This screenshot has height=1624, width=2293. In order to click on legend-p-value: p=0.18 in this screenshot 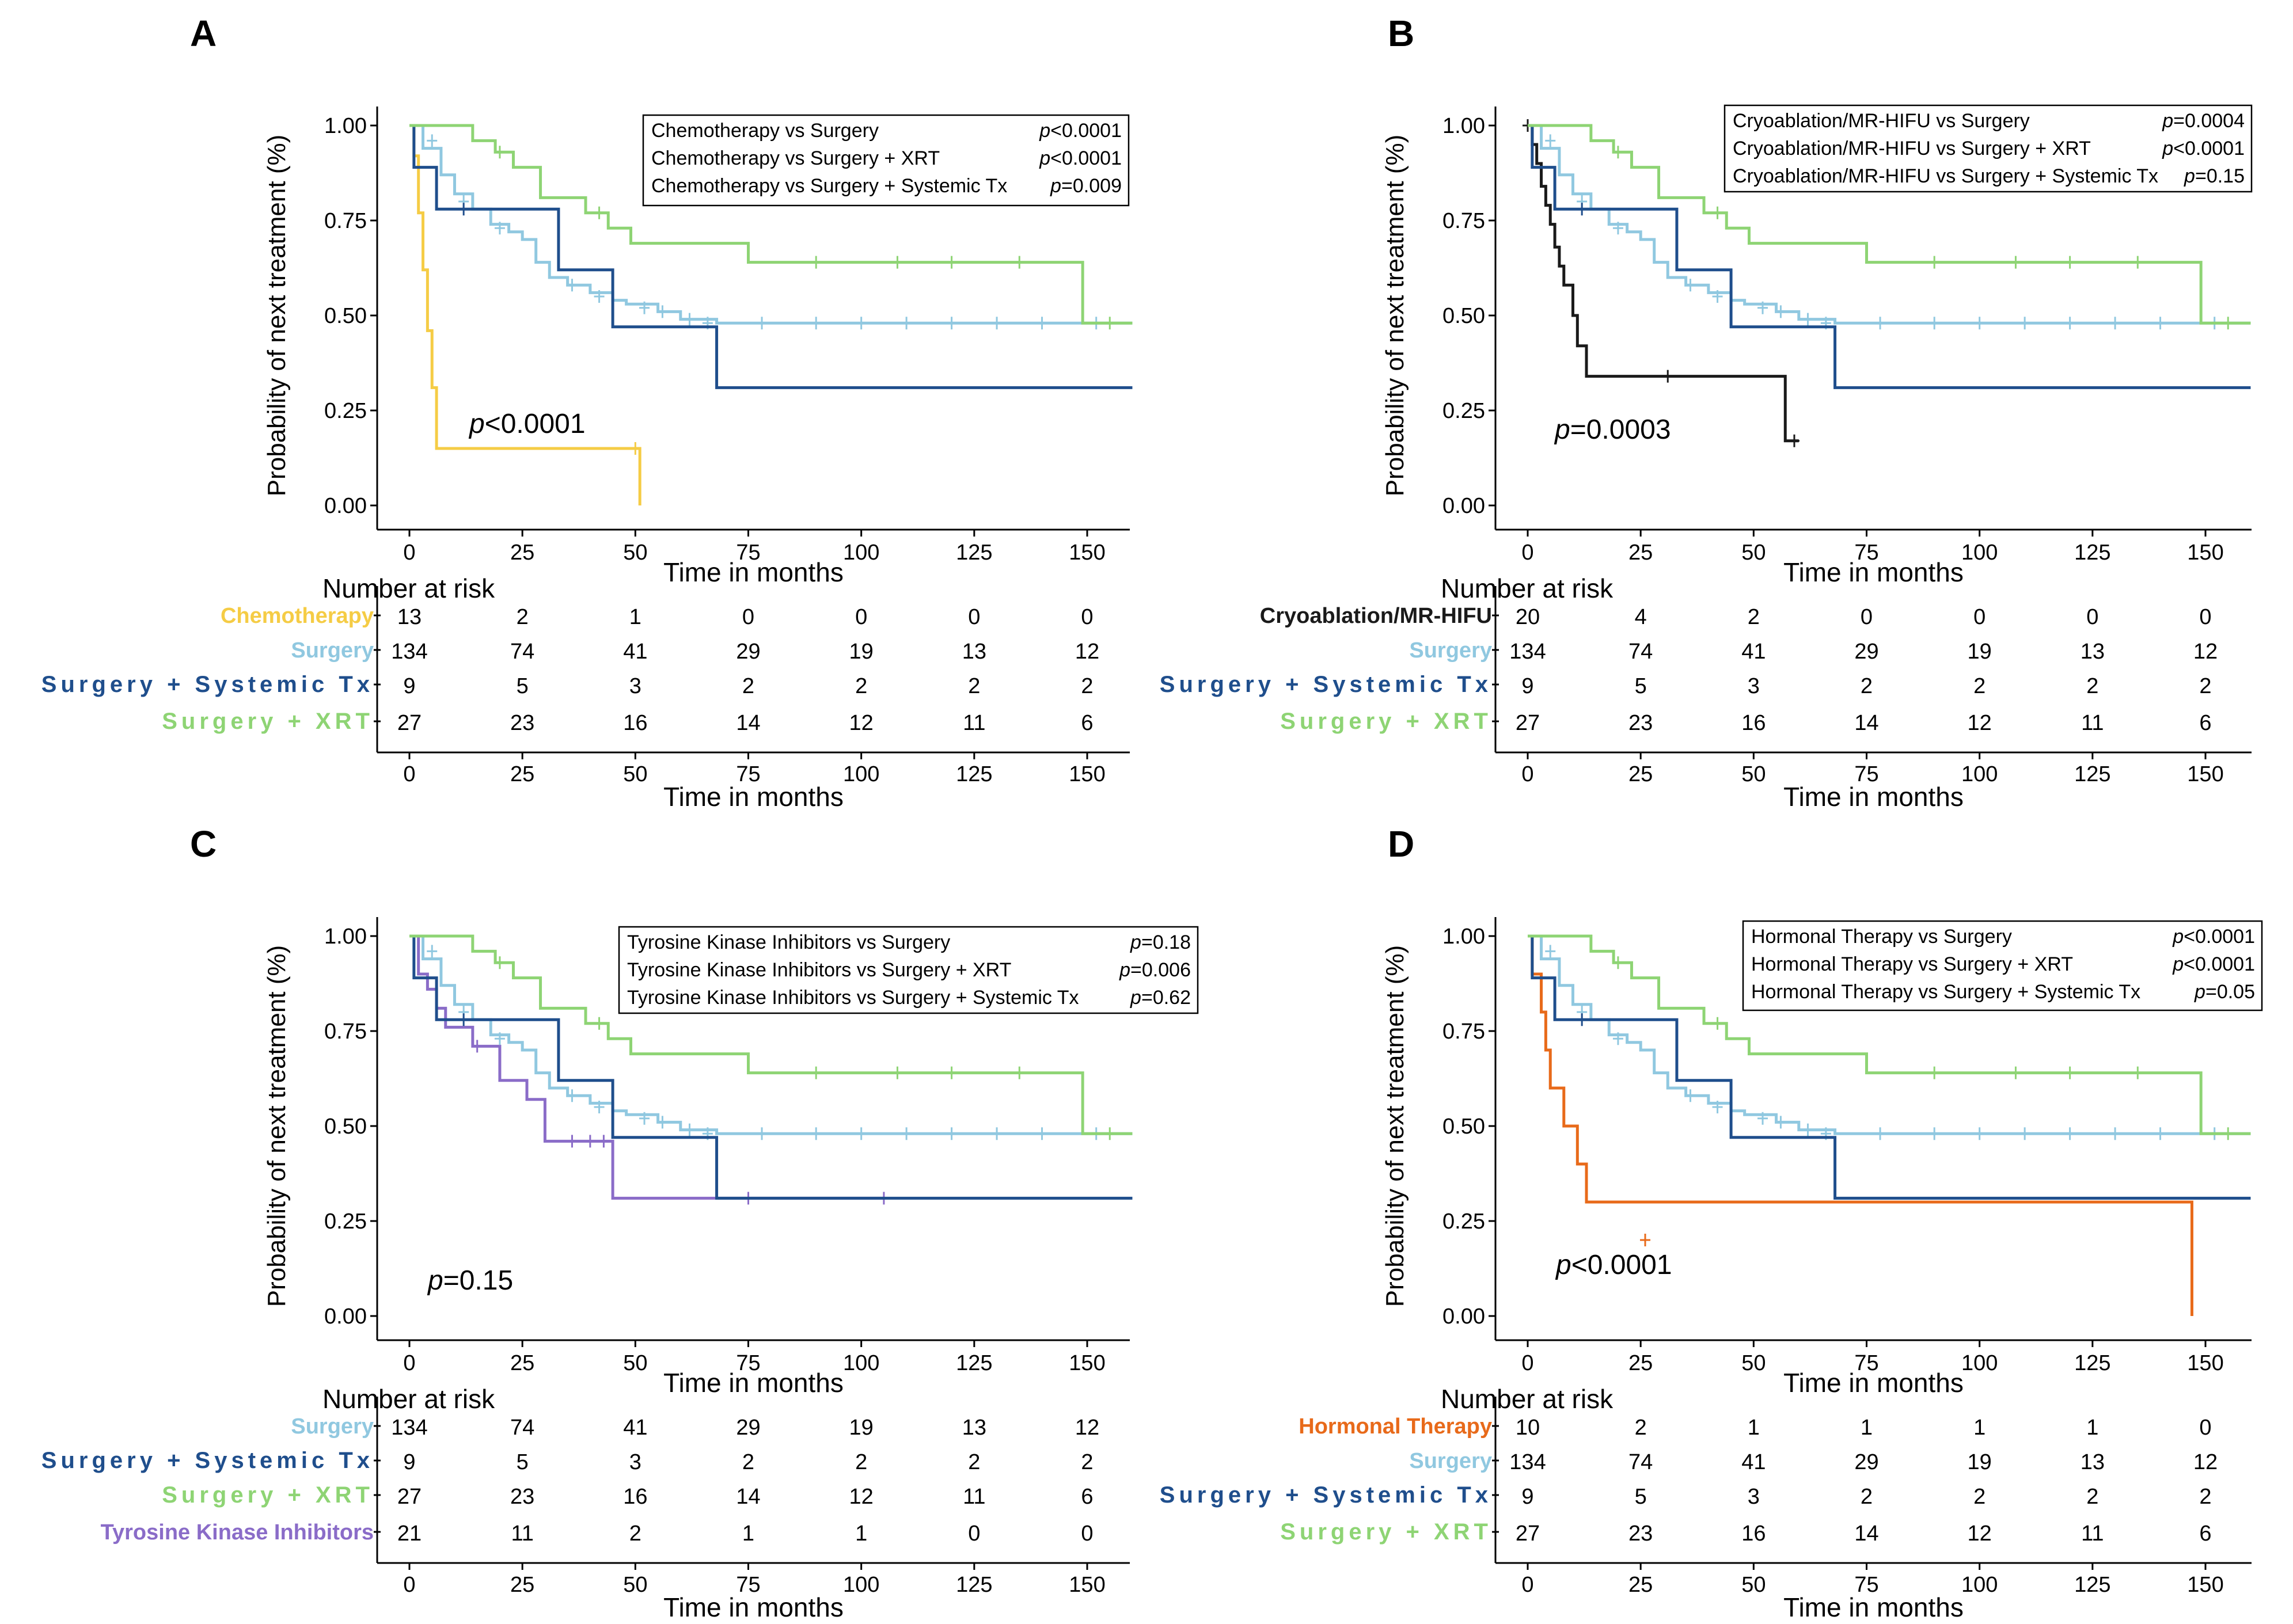, I will do `click(1161, 942)`.